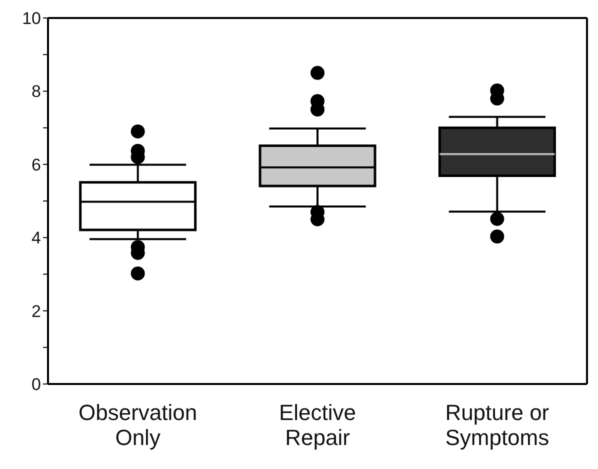 The height and width of the screenshot is (469, 598). Describe the element at coordinates (36, 164) in the screenshot. I see `y-tick-label: 6` at that location.